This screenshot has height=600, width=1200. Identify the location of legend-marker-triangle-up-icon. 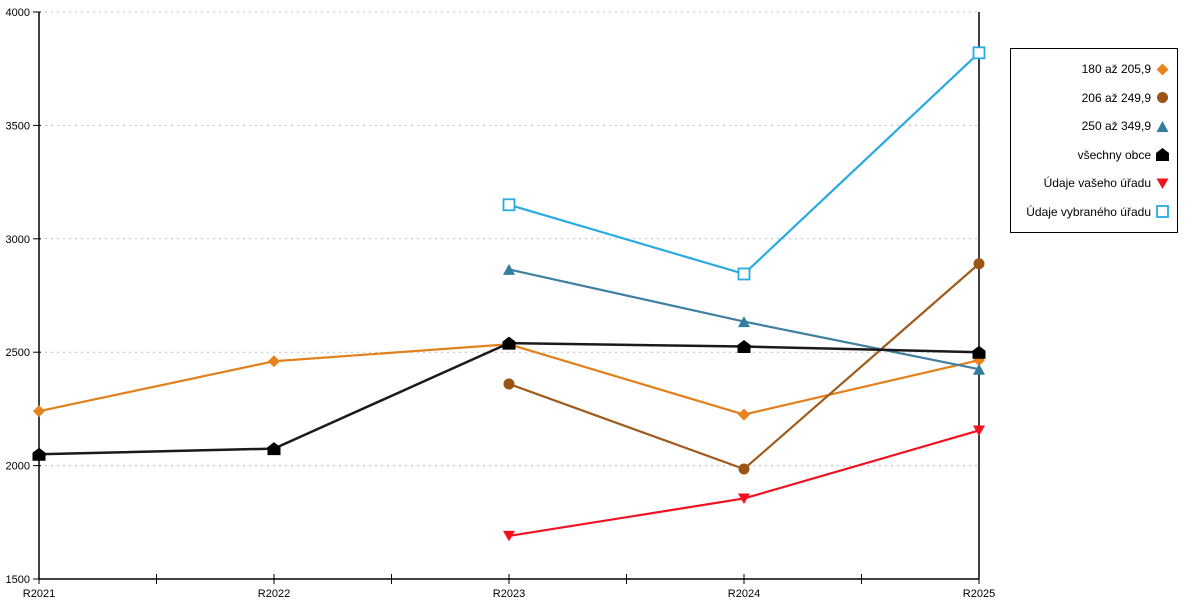
(1162, 126).